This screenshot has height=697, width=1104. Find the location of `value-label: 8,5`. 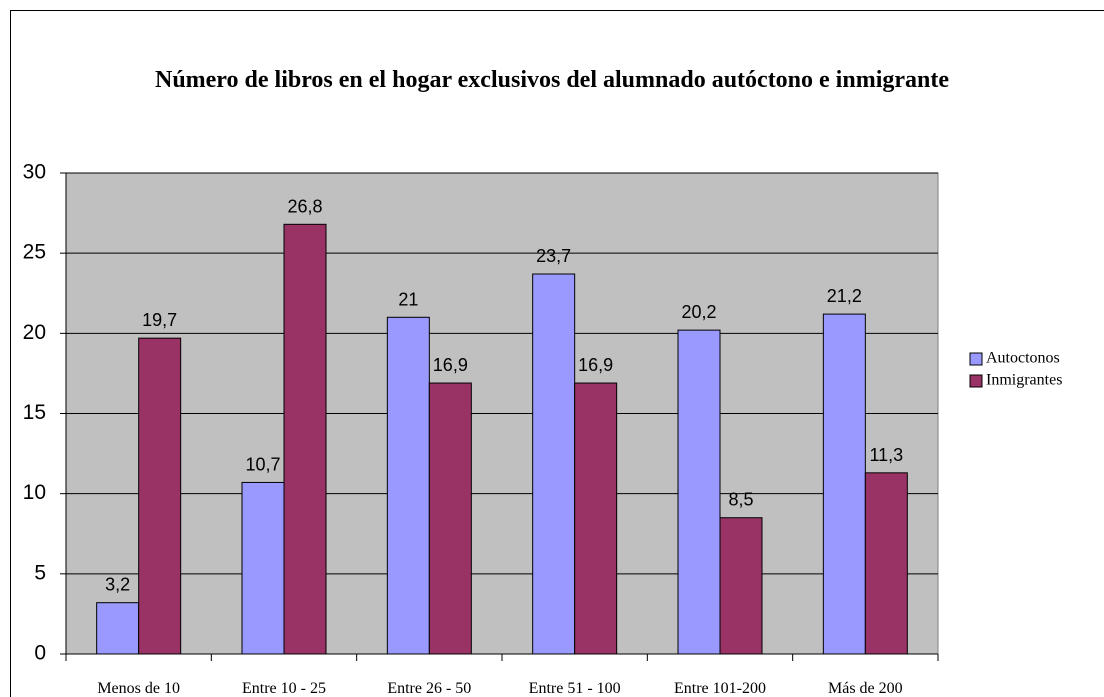

value-label: 8,5 is located at coordinates (740, 500).